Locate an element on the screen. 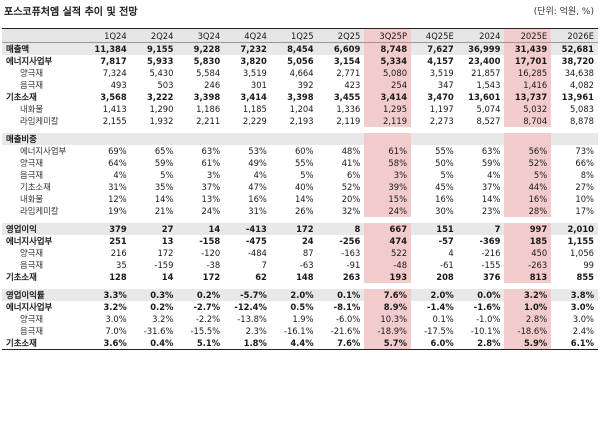 Image resolution: width=600 pixels, height=447 pixels. table-cell: 44% is located at coordinates (528, 187).